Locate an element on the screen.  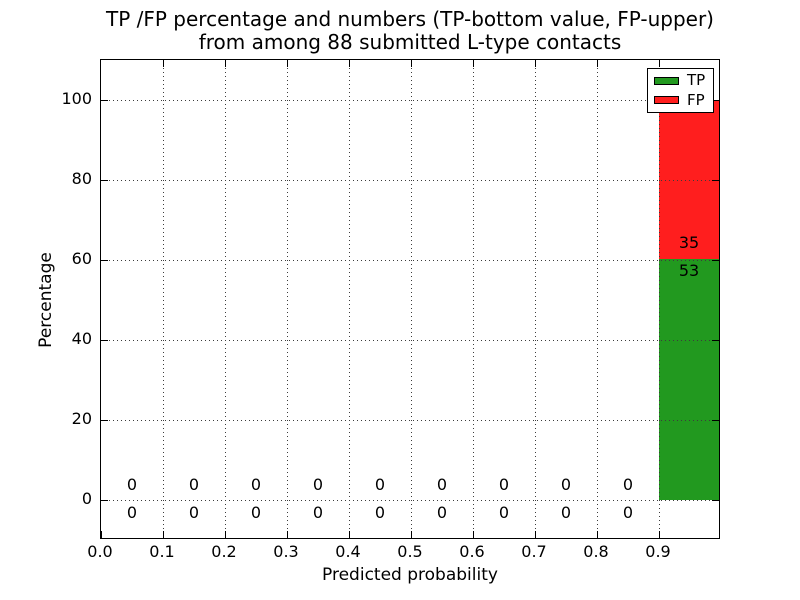
y-tick-label: 60 is located at coordinates (81, 258).